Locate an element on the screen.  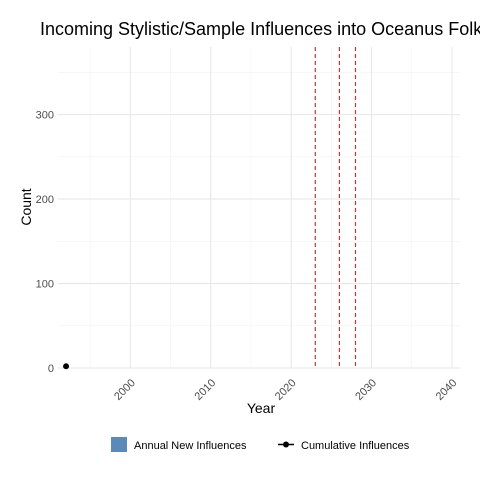
x-tick-label: 2010 is located at coordinates (206, 390).